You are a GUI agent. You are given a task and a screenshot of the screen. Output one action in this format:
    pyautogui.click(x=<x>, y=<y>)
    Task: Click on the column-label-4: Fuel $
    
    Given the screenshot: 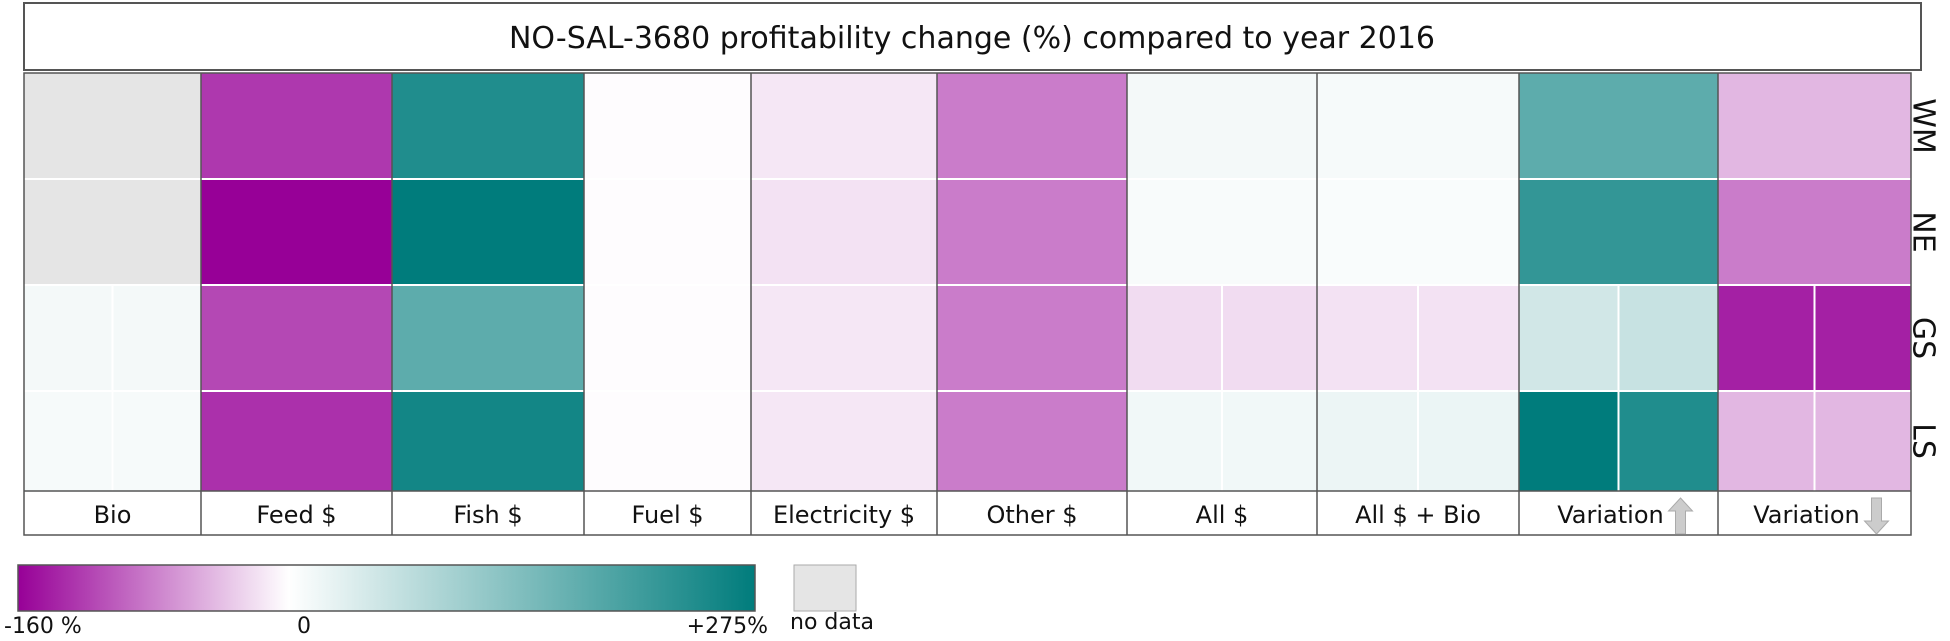 What is the action you would take?
    pyautogui.click(x=667, y=515)
    